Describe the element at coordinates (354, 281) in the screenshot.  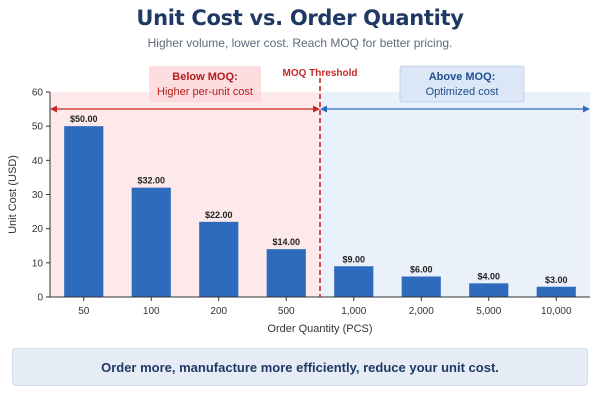
I see `bar-1,000` at that location.